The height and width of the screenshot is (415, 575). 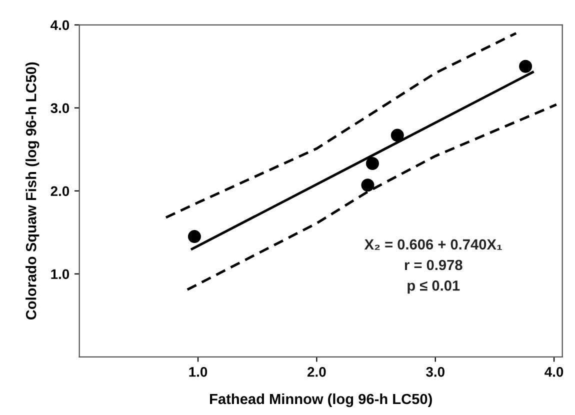 I want to click on annotation: X₂ = 0.606 + 0.740X₁, so click(x=433, y=244).